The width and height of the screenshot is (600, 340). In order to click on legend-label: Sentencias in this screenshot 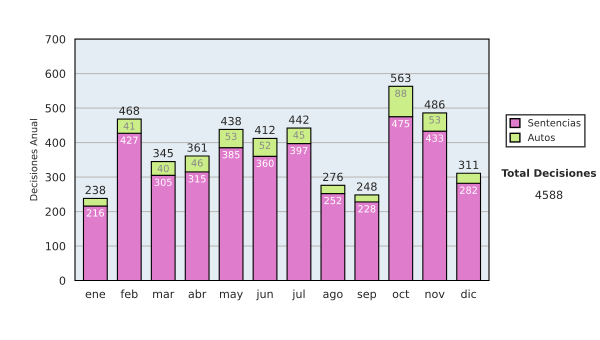, I will do `click(554, 122)`.